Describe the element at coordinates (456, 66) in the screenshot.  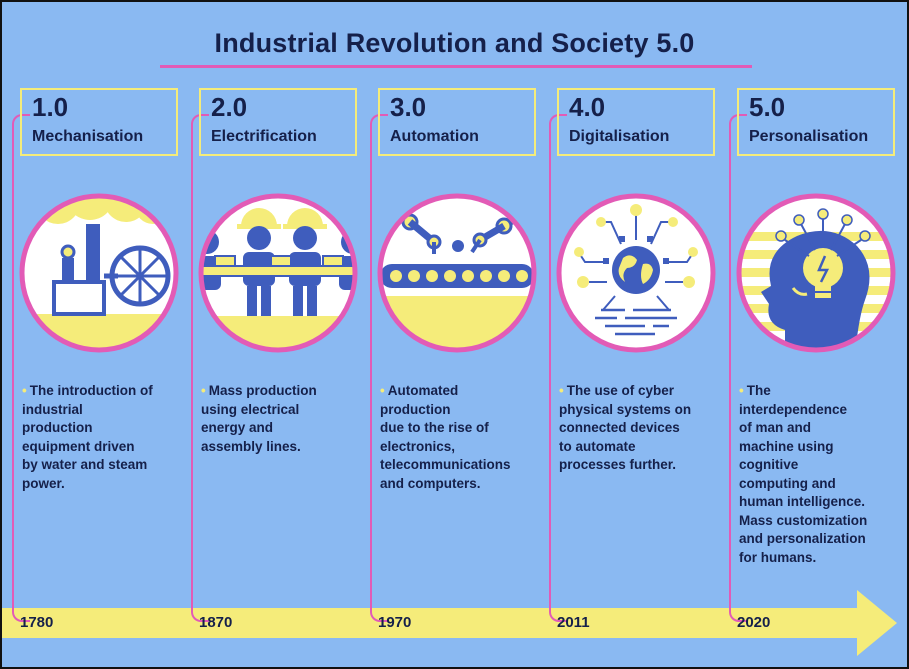
I see `title-underline` at that location.